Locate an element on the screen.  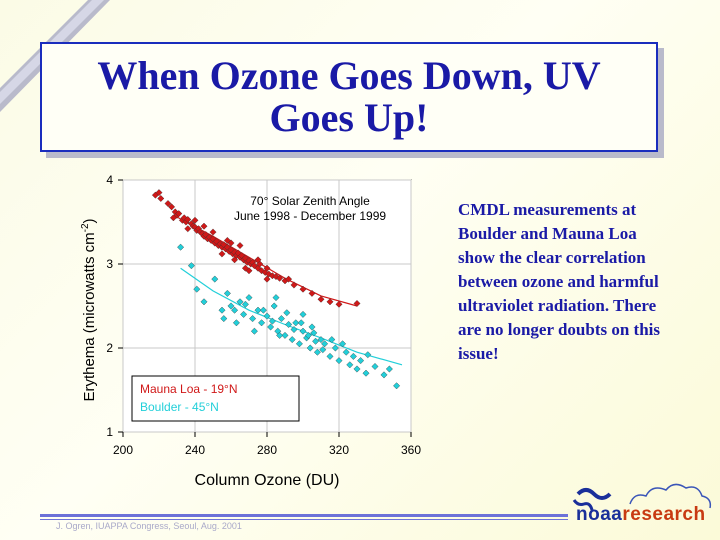
y-axis-label-sup: -2 is located at coordinates (85, 227).